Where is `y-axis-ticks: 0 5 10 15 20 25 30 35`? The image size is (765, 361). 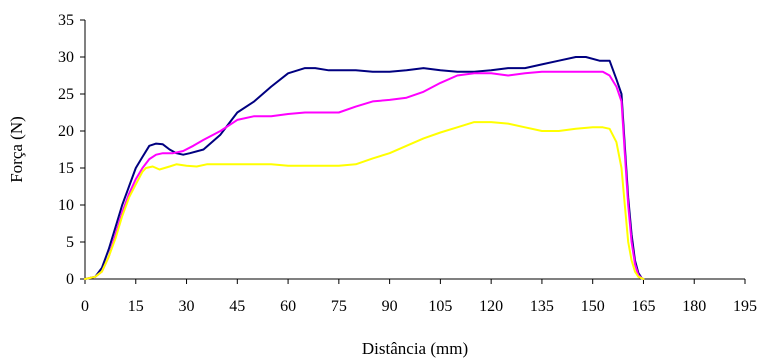
y-axis-ticks: 0 5 10 15 20 25 30 35 is located at coordinates (71, 150).